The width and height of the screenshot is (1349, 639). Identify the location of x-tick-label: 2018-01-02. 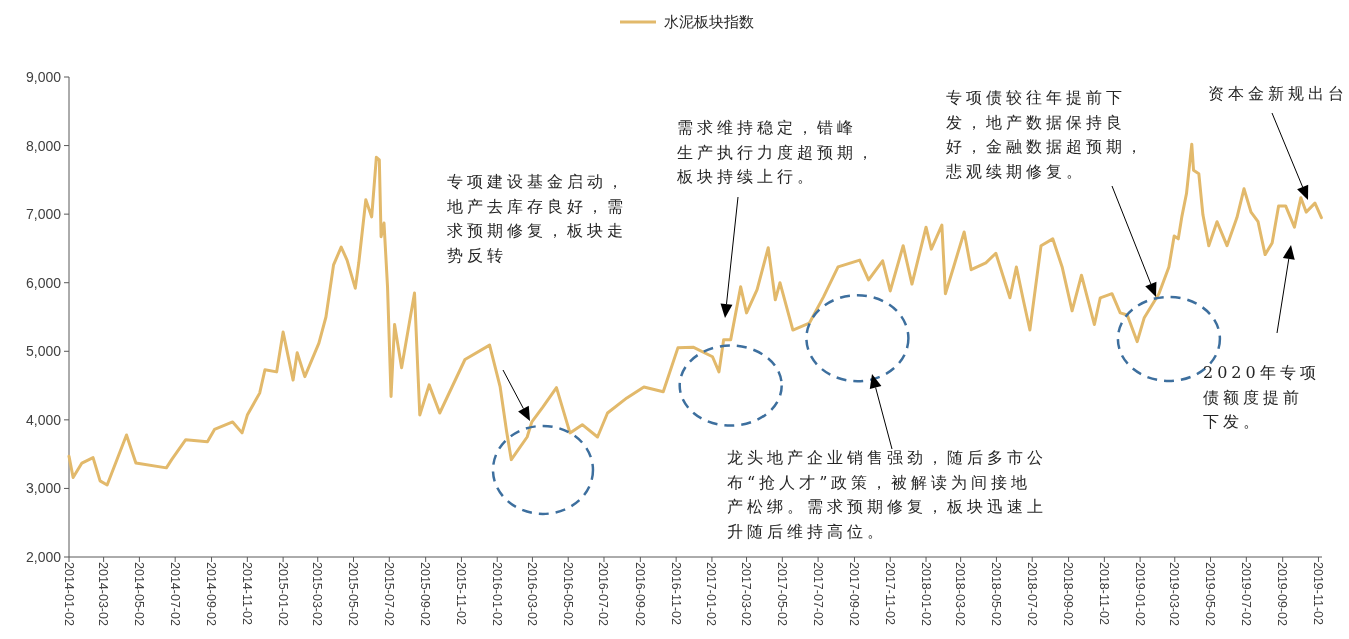
(925, 594).